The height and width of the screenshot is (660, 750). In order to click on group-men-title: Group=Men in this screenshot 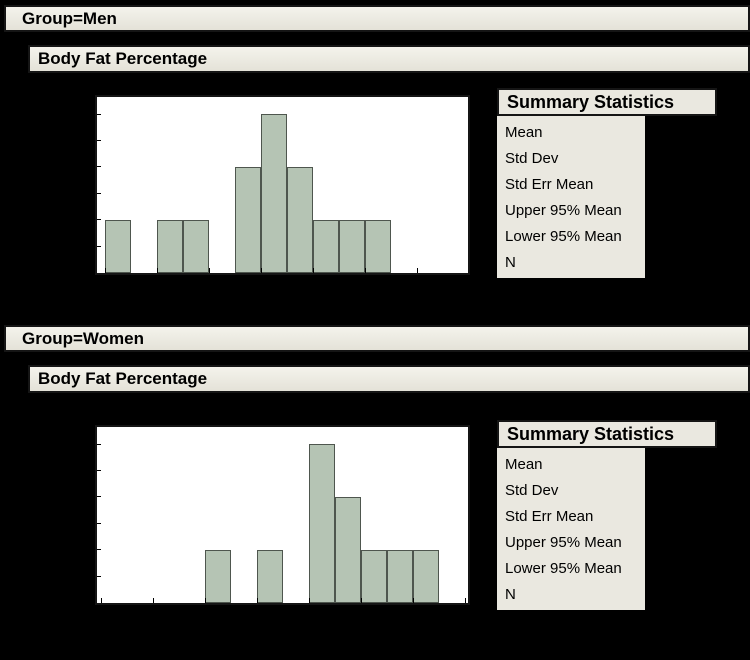, I will do `click(69, 18)`.